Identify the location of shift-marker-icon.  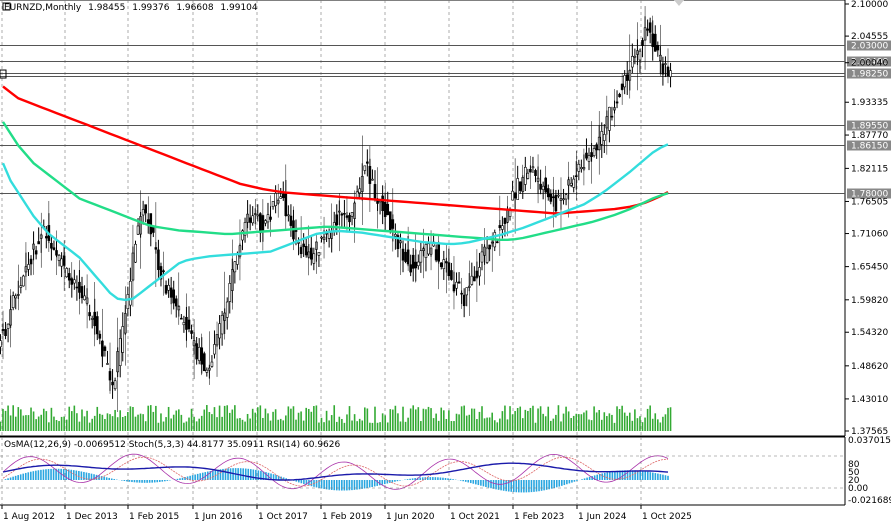
(679, 3).